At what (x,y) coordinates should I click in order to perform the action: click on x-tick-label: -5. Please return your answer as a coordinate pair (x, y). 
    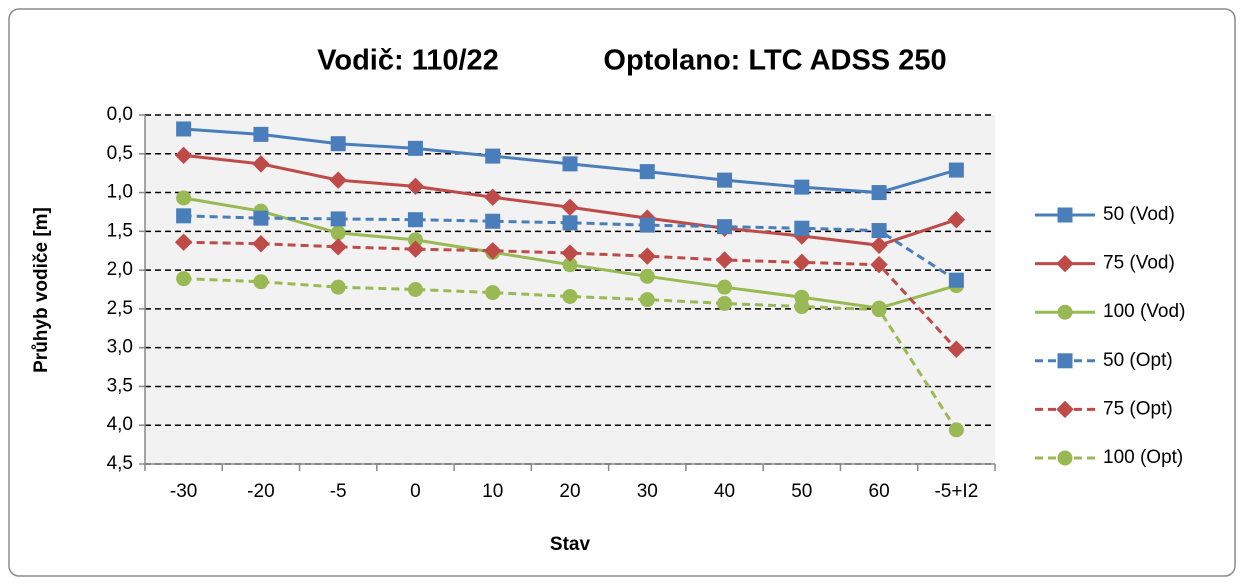
    Looking at the image, I should click on (338, 491).